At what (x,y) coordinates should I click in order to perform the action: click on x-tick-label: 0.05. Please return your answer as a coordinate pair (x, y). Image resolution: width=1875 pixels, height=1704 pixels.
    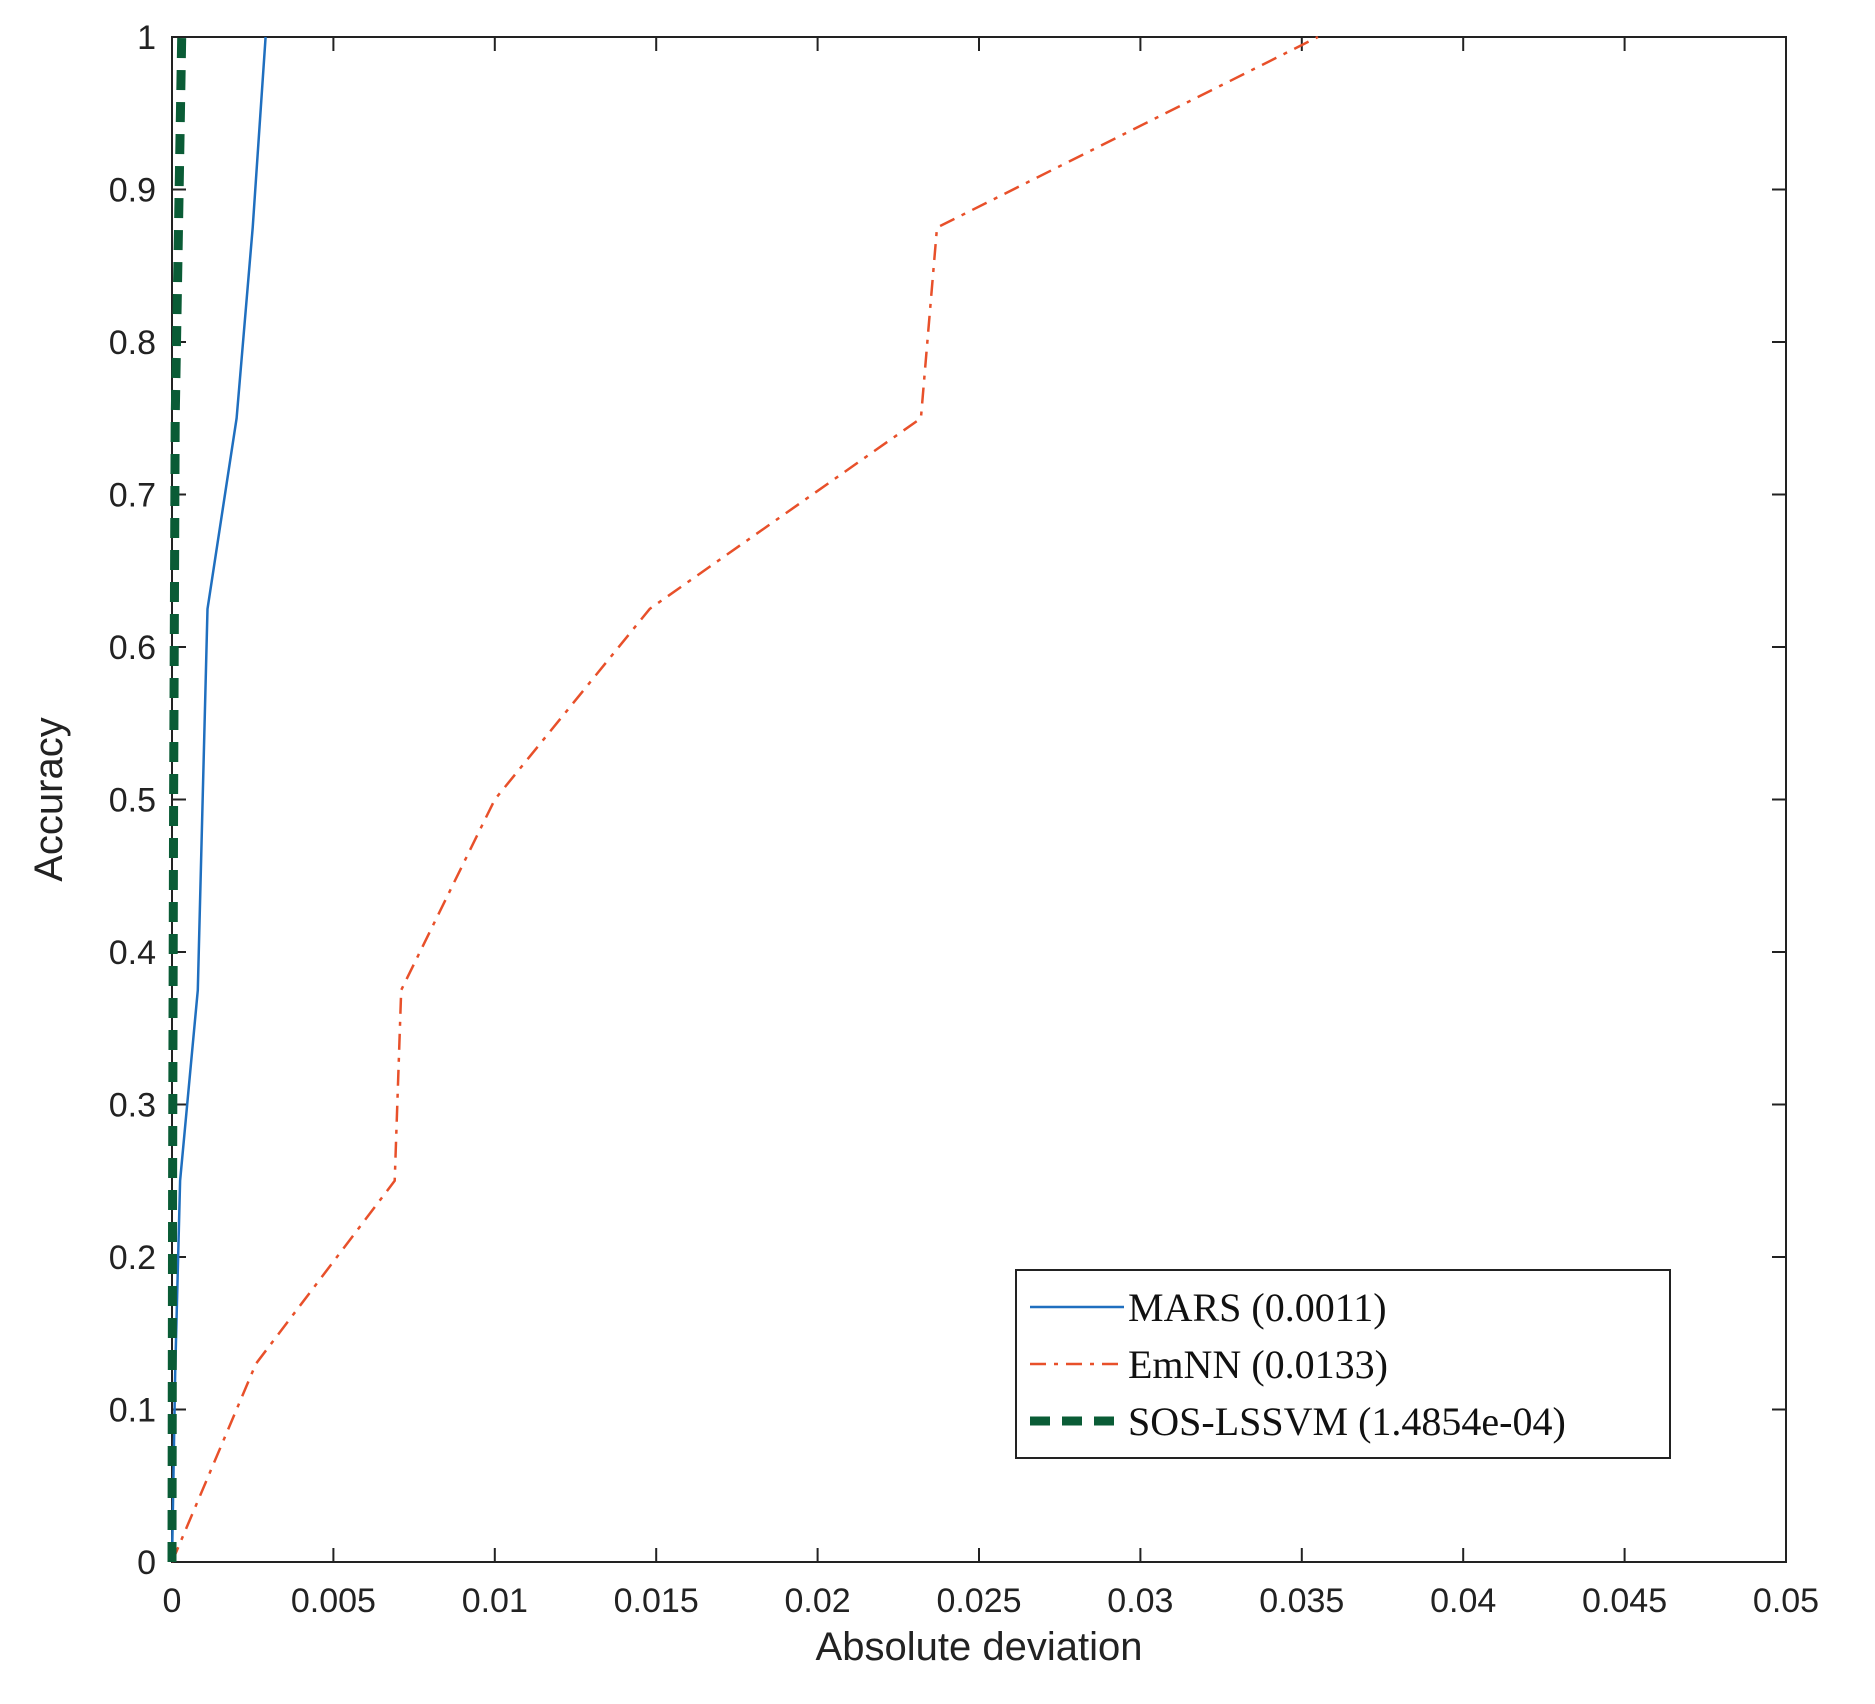
    Looking at the image, I should click on (1786, 1601).